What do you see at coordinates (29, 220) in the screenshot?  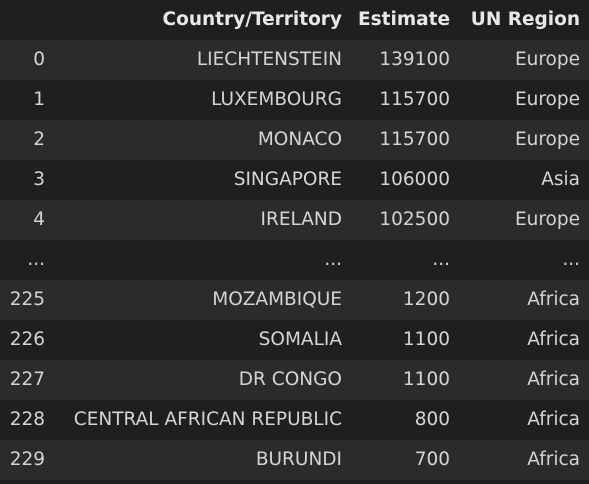 I see `row-index: 4` at bounding box center [29, 220].